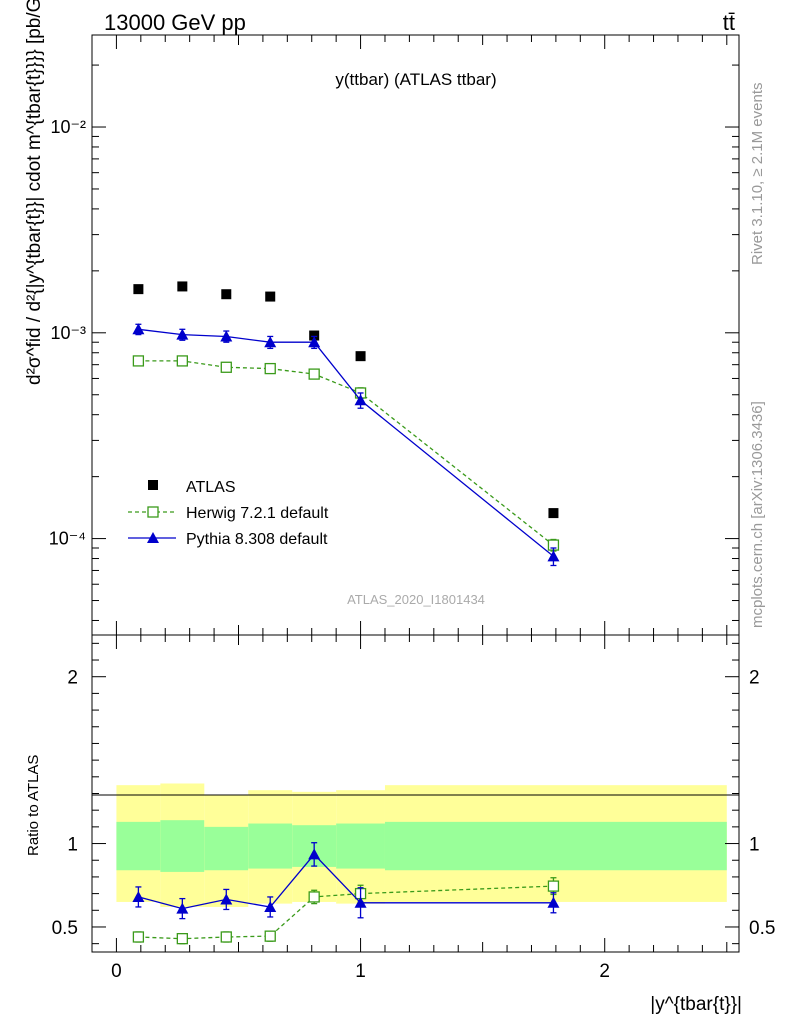 The image size is (786, 1024). What do you see at coordinates (762, 928) in the screenshot?
I see `ratio-y-tick-label-right: 0.5` at bounding box center [762, 928].